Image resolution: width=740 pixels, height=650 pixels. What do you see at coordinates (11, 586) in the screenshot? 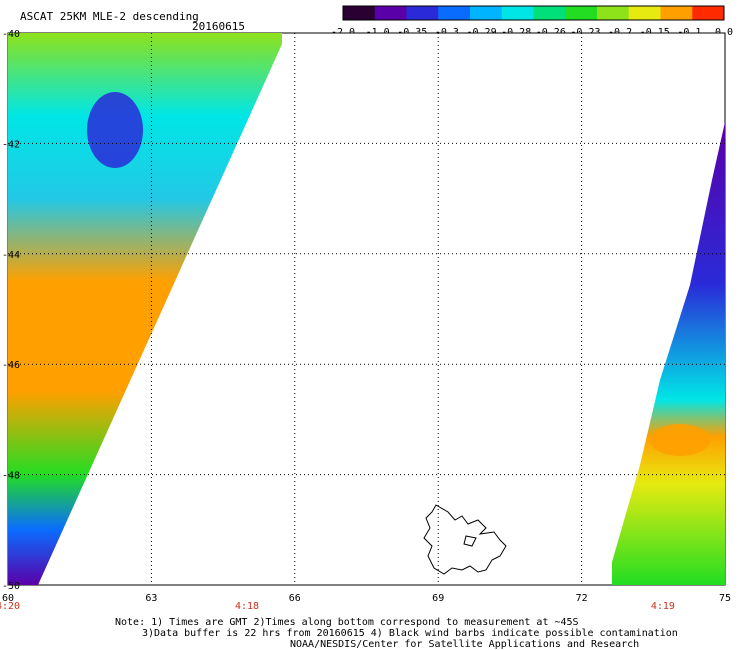
I see `y-tick-label: -50` at bounding box center [11, 586].